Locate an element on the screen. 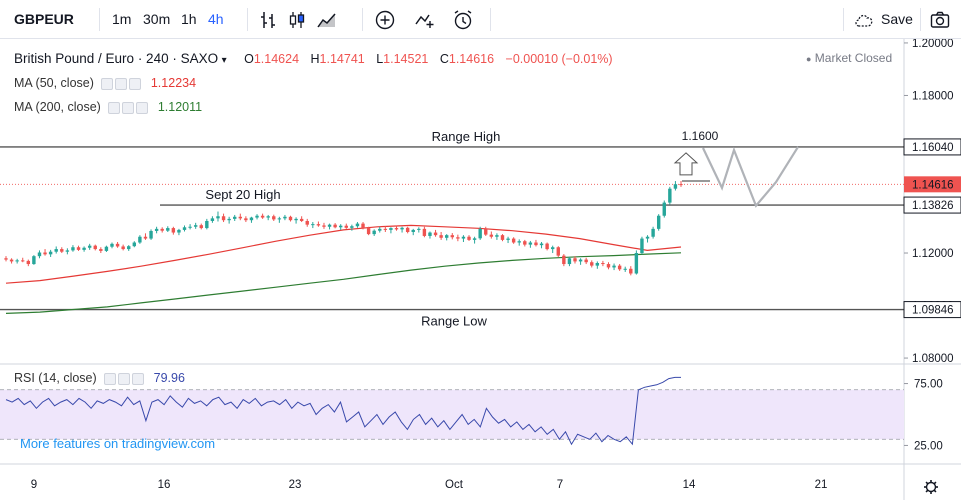  ohlc-high: 1.14741 is located at coordinates (342, 59).